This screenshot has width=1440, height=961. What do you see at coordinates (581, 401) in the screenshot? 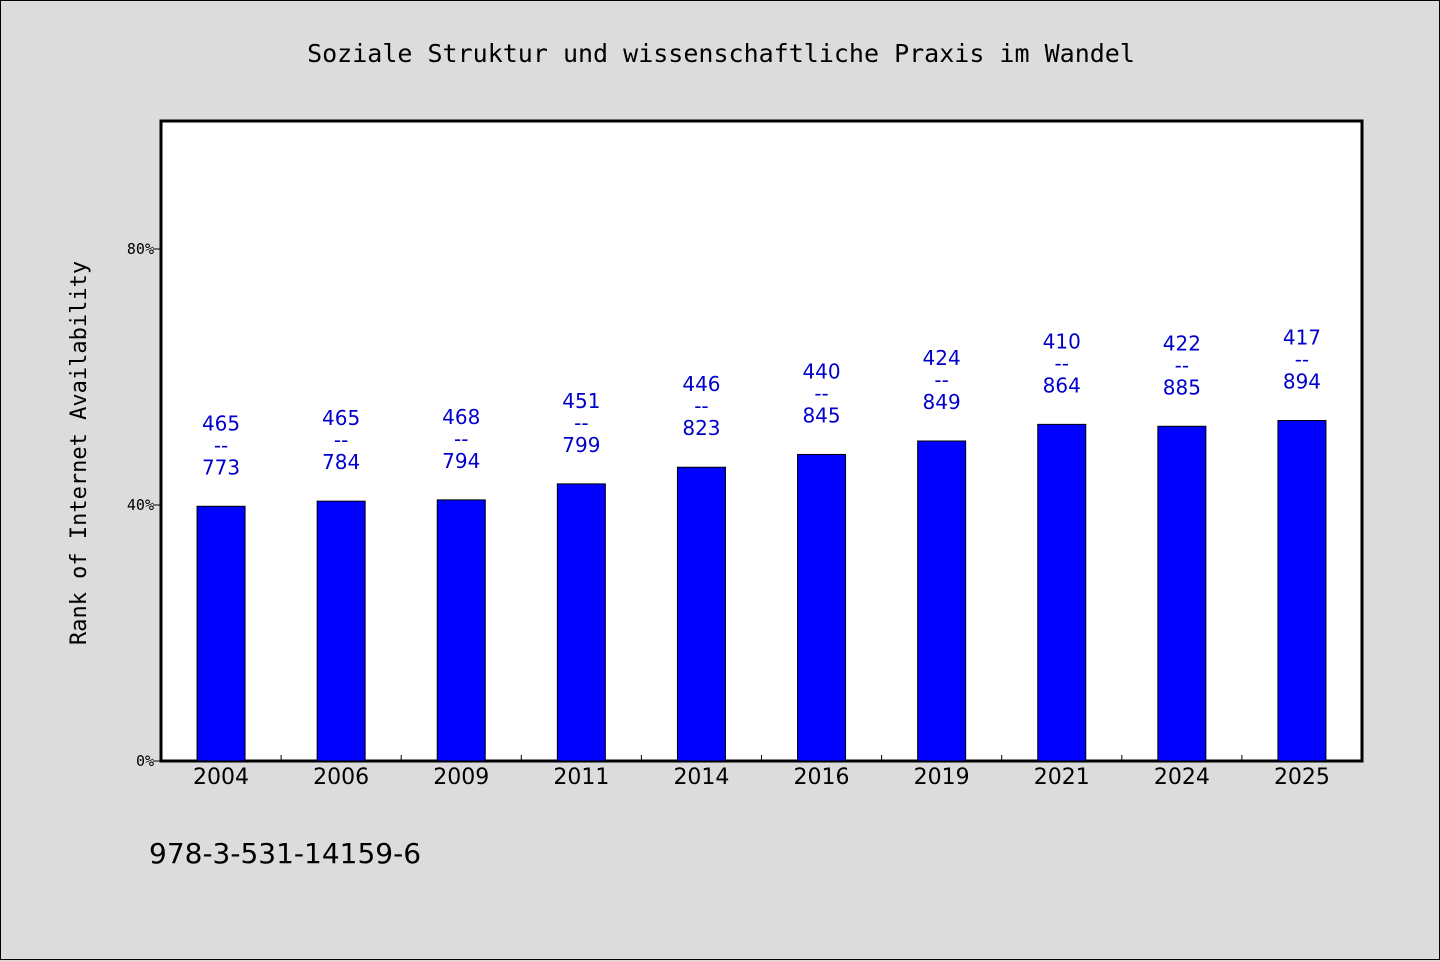
I see `bar-annotation-top: 451` at bounding box center [581, 401].